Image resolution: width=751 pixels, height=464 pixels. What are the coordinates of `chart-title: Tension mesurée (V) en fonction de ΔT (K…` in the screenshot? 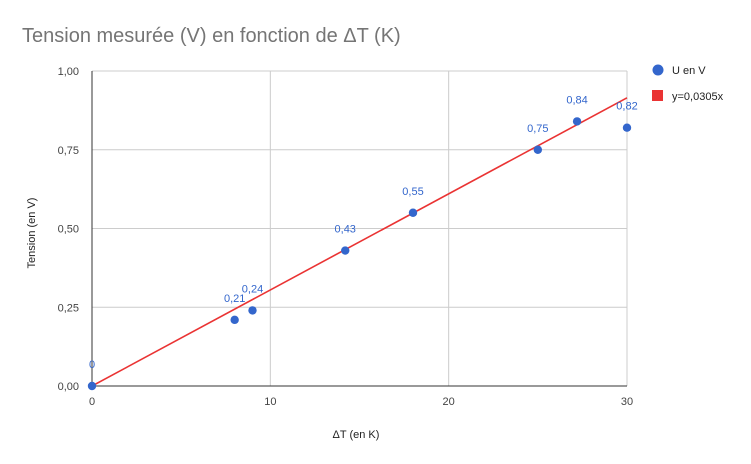 It's located at (211, 36).